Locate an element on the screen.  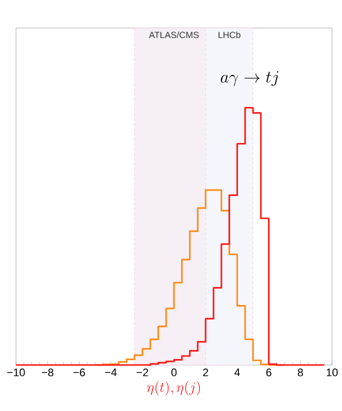
band-label: LHCb is located at coordinates (229, 35).